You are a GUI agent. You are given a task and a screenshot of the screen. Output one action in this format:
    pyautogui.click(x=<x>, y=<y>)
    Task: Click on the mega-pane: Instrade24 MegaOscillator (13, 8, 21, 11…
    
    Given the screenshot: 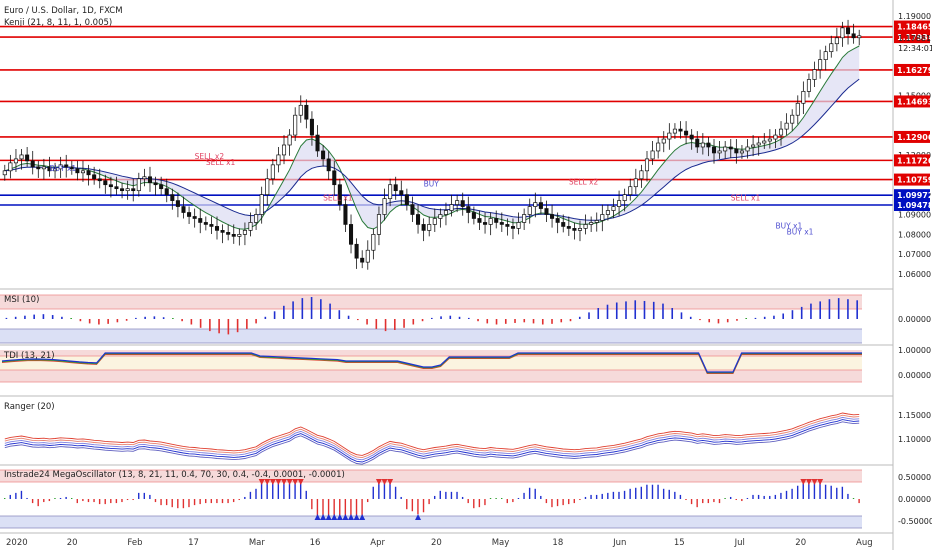 What is the action you would take?
    pyautogui.click(x=466, y=499)
    